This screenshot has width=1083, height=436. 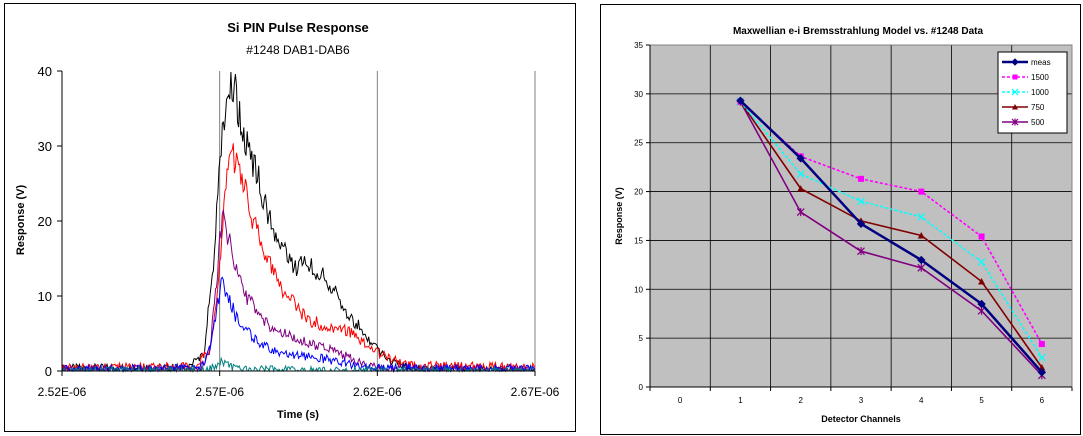 I want to click on legend-label: 1500, so click(x=1040, y=77).